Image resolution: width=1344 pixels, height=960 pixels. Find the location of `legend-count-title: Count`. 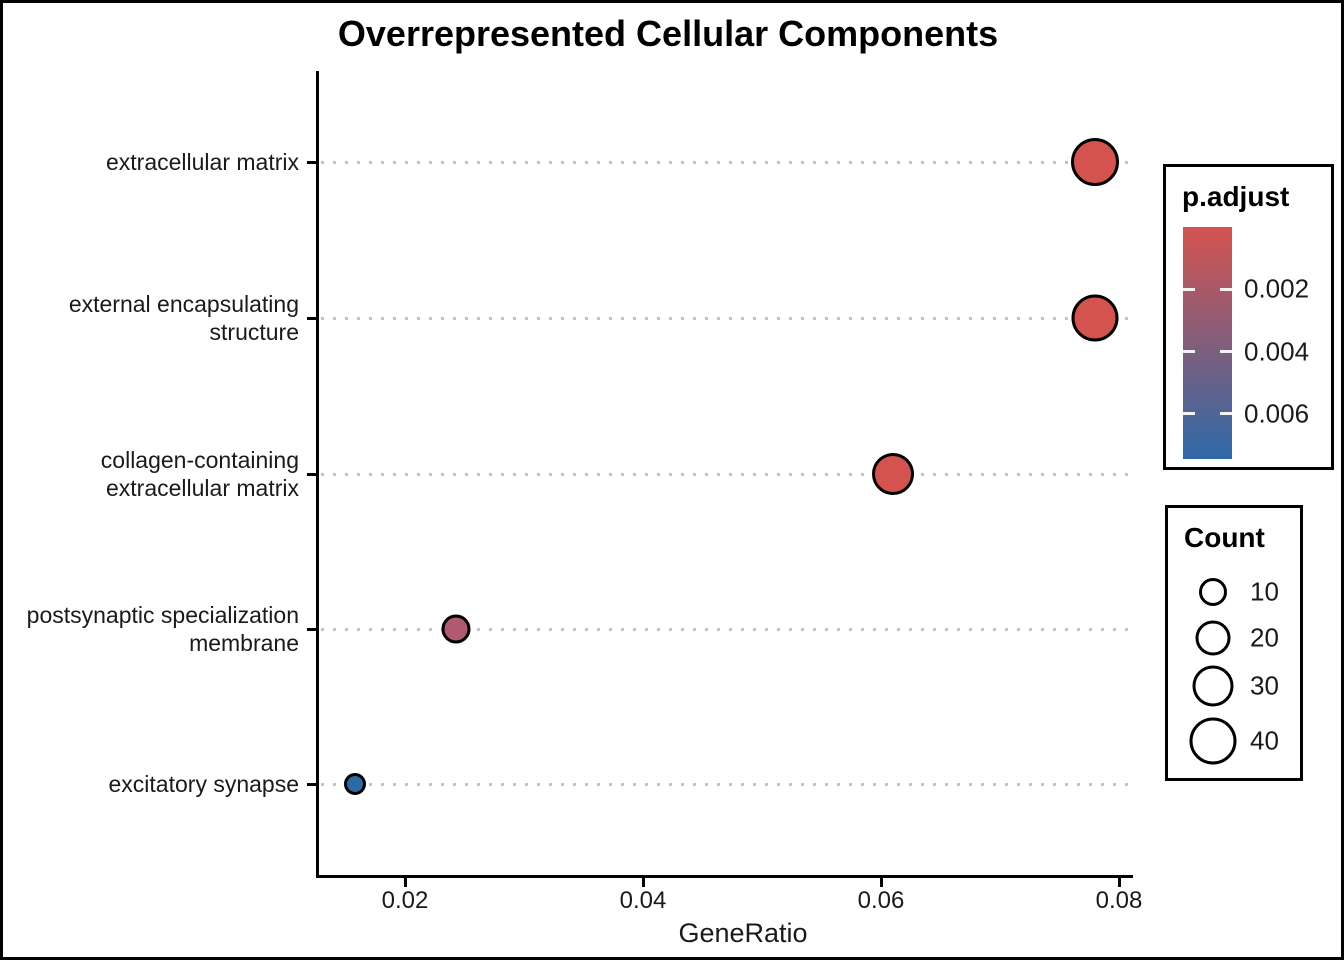

legend-count-title: Count is located at coordinates (1224, 537).